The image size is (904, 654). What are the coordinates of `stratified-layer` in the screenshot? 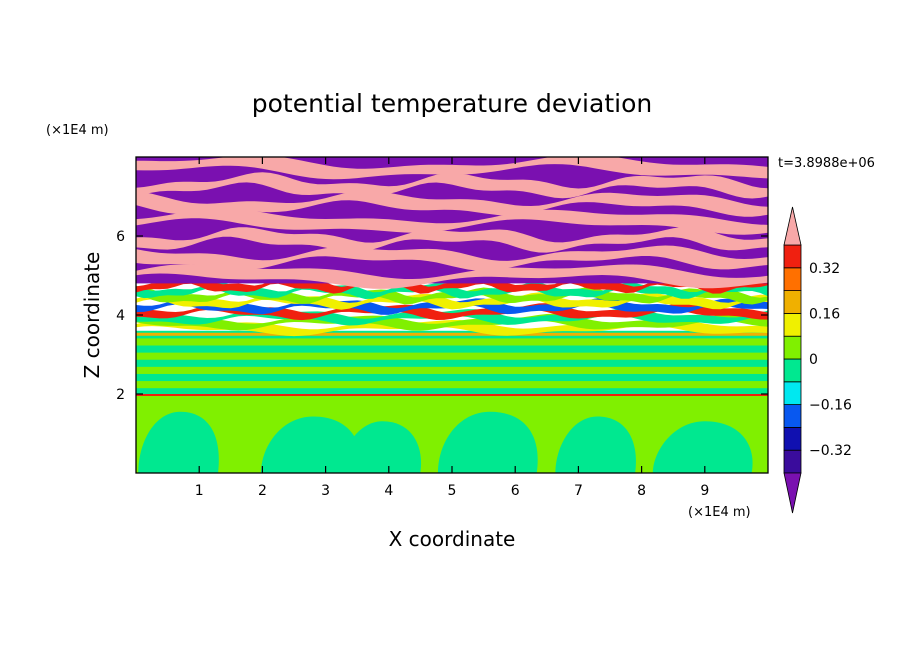 It's located at (452, 366).